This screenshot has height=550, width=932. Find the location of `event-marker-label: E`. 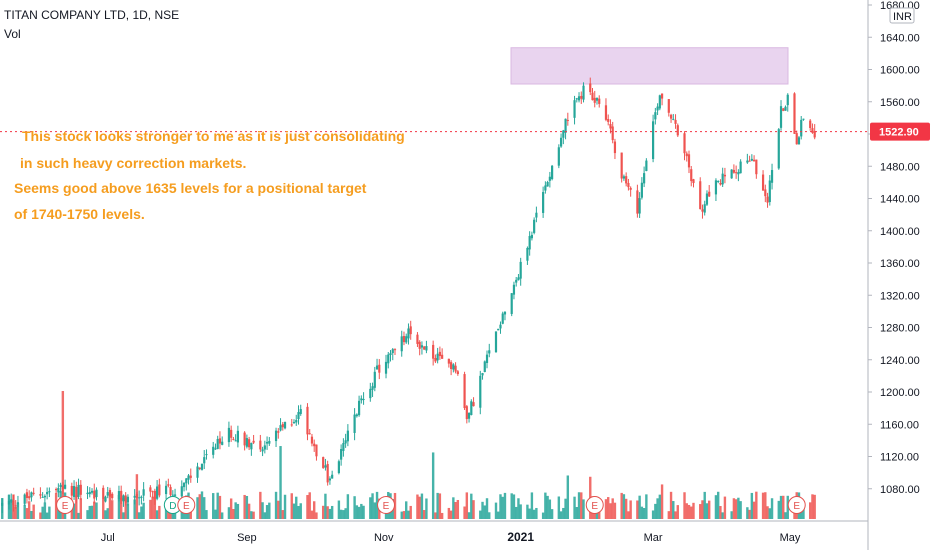

event-marker-label: E is located at coordinates (65, 506).